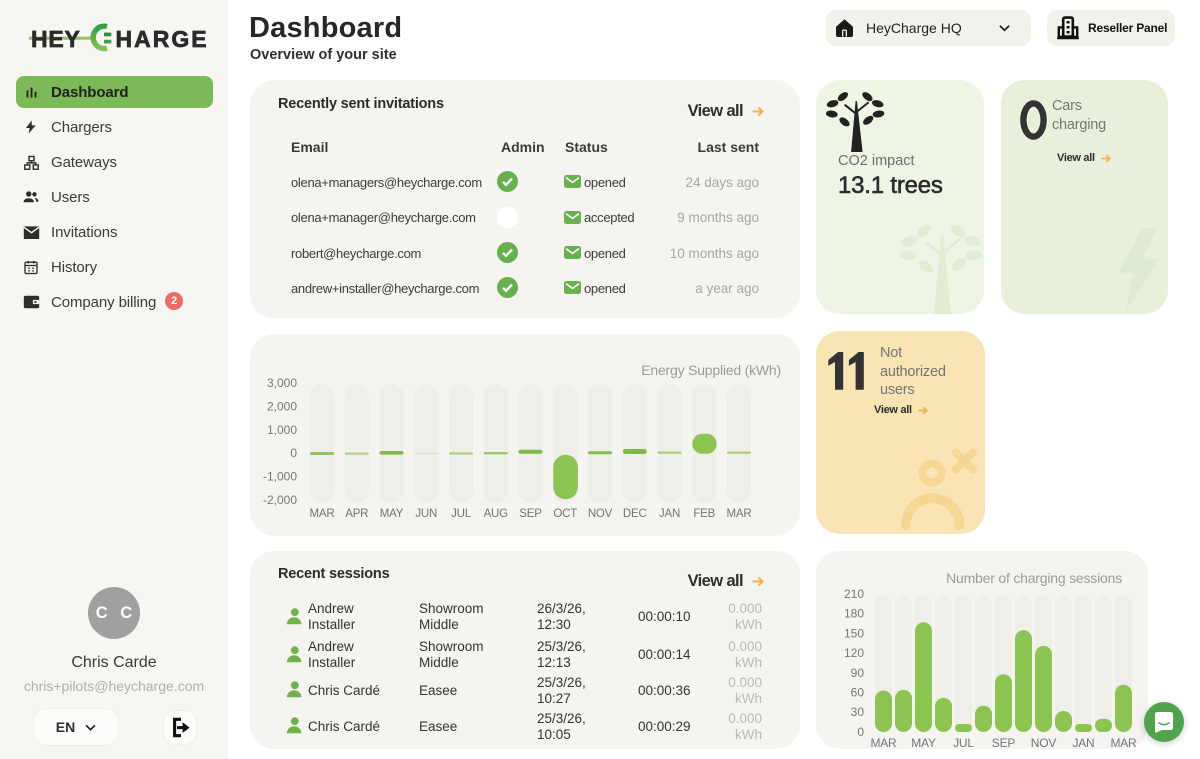  Describe the element at coordinates (854, 614) in the screenshot. I see `svg-text: 180` at that location.